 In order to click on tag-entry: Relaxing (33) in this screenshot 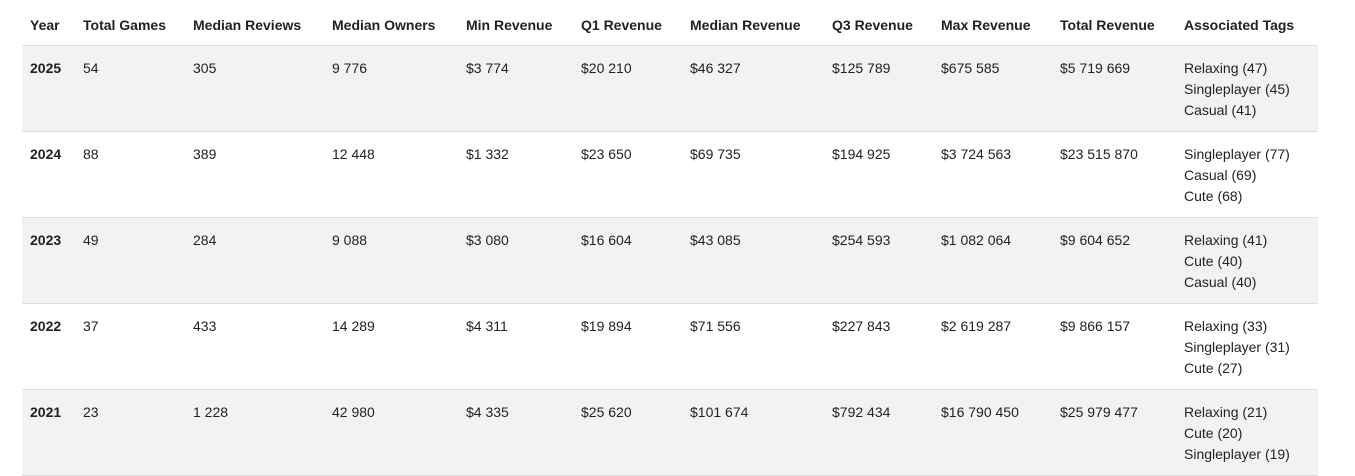, I will do `click(1226, 326)`.